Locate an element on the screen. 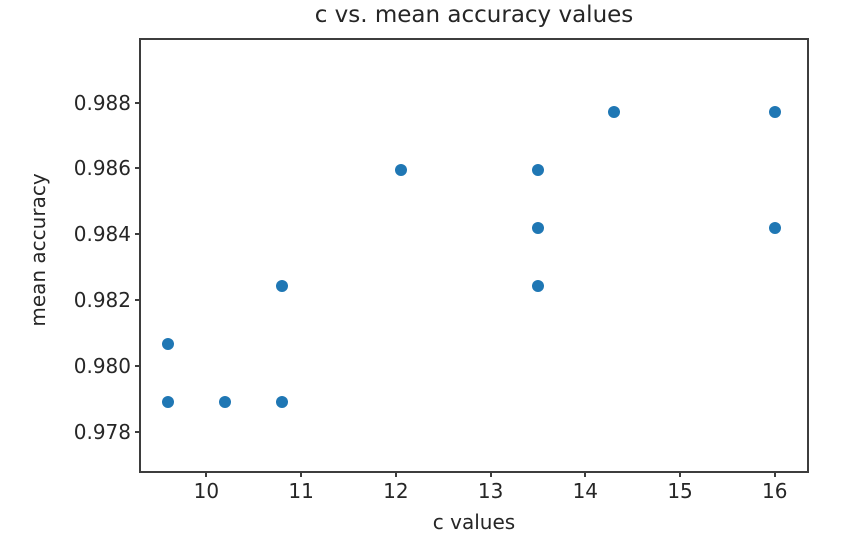 This screenshot has height=556, width=846. y-tick-label: 0.980 is located at coordinates (102, 365).